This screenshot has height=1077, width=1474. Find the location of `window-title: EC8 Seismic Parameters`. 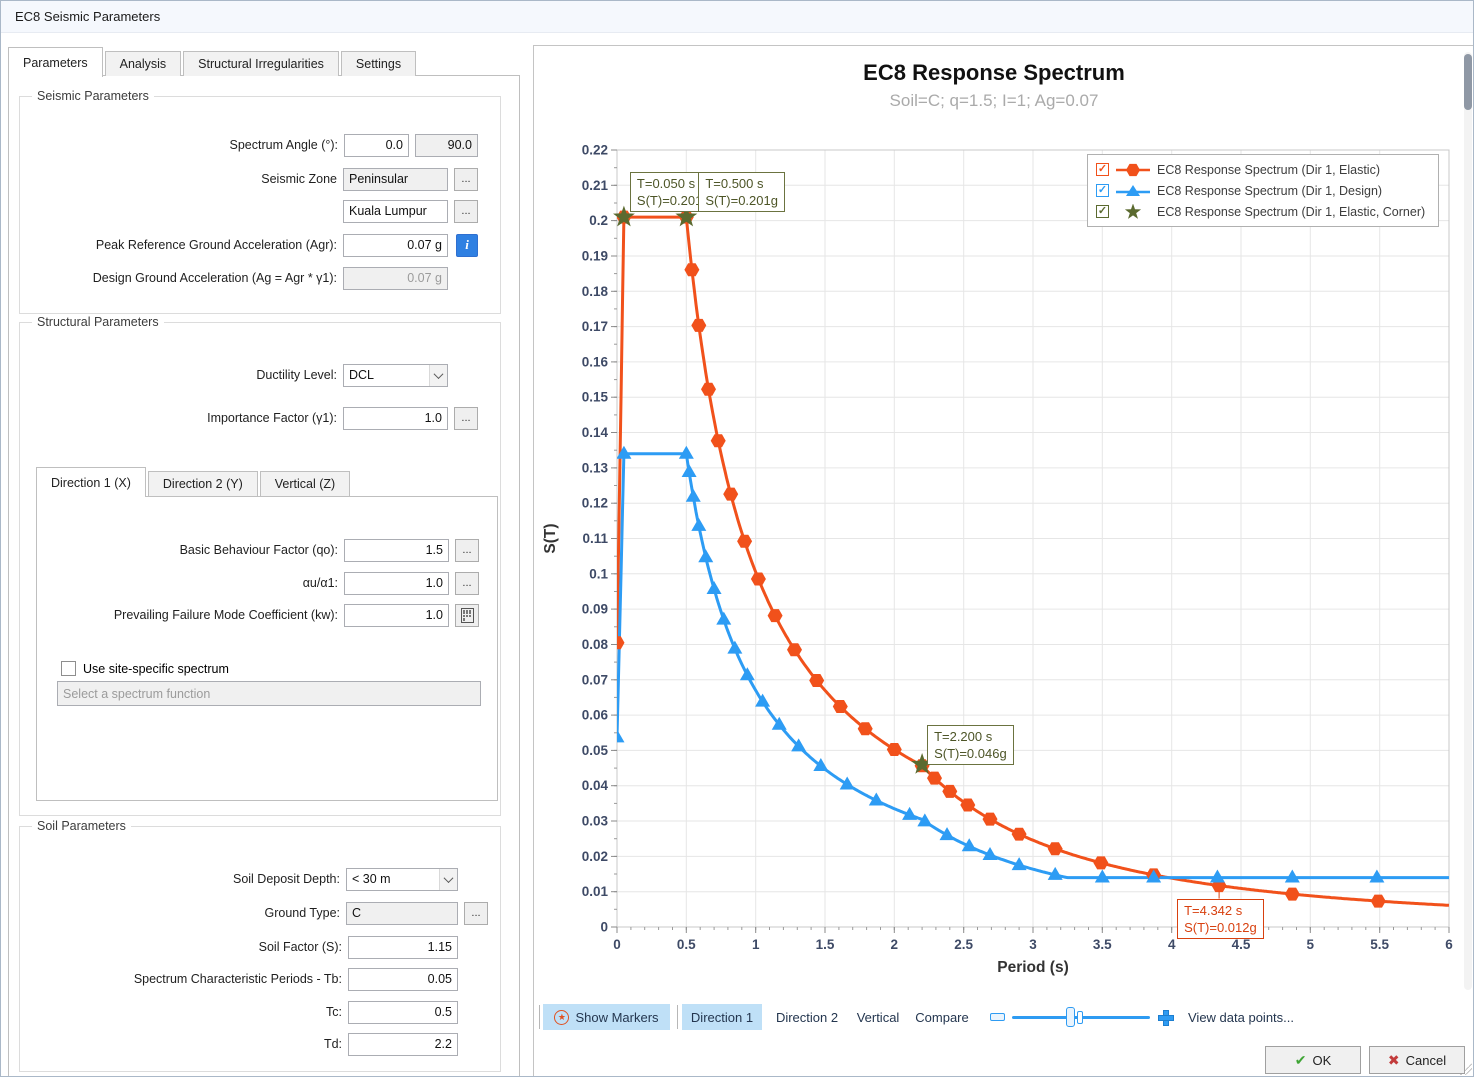

window-title: EC8 Seismic Parameters is located at coordinates (88, 16).